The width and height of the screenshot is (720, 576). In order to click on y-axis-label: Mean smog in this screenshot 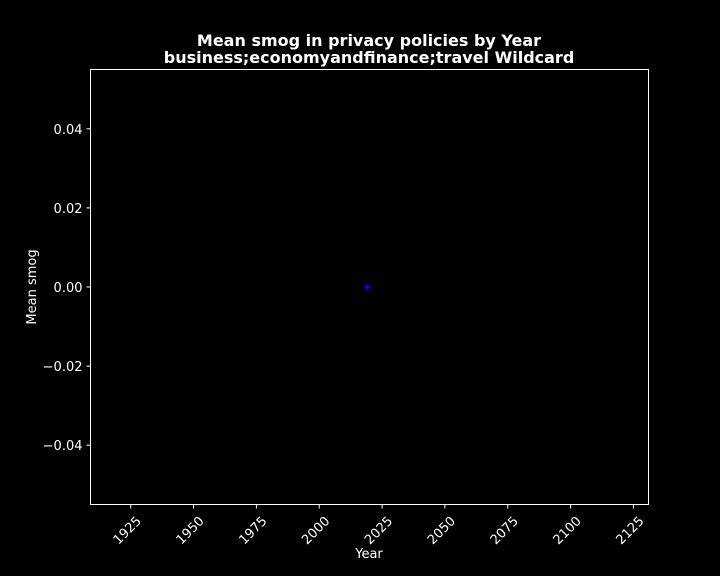, I will do `click(32, 286)`.